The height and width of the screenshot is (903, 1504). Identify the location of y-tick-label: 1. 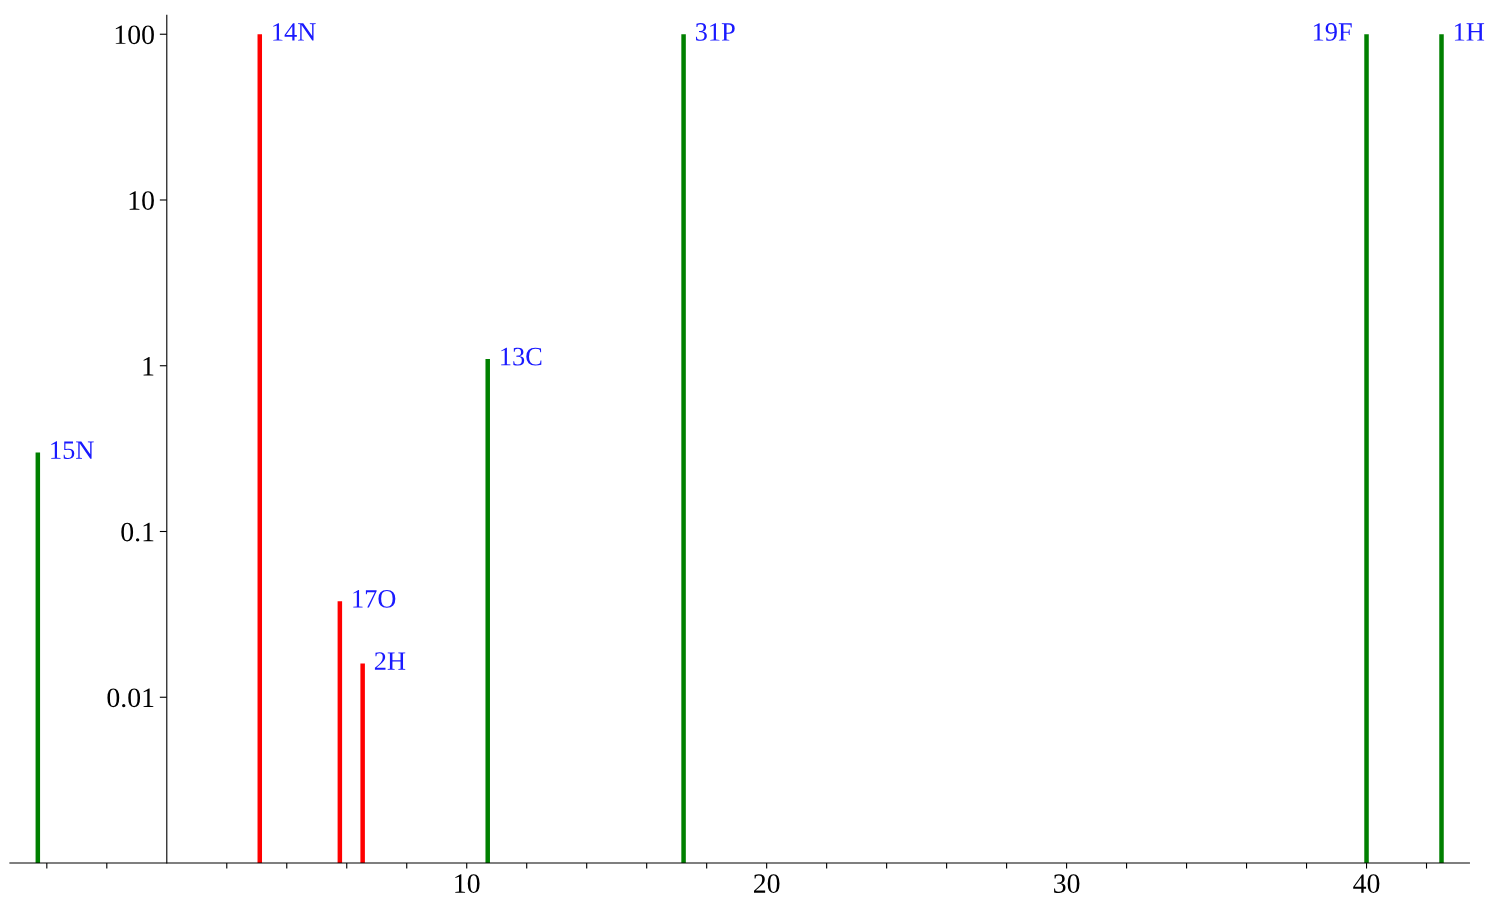
(148, 366).